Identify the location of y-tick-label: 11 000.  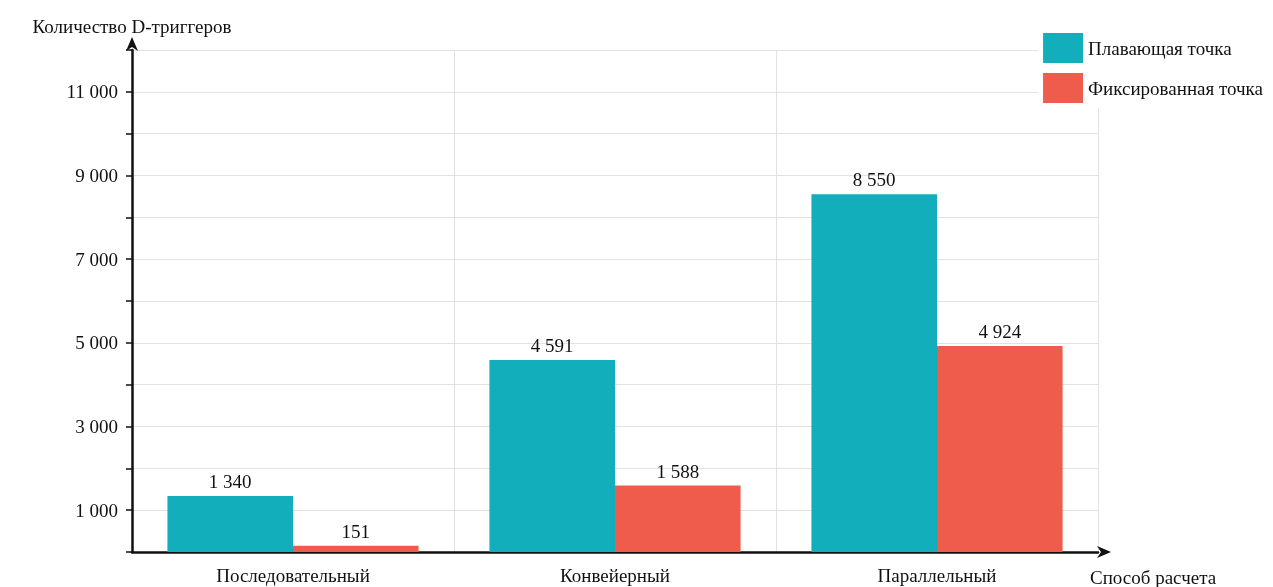
(92, 92).